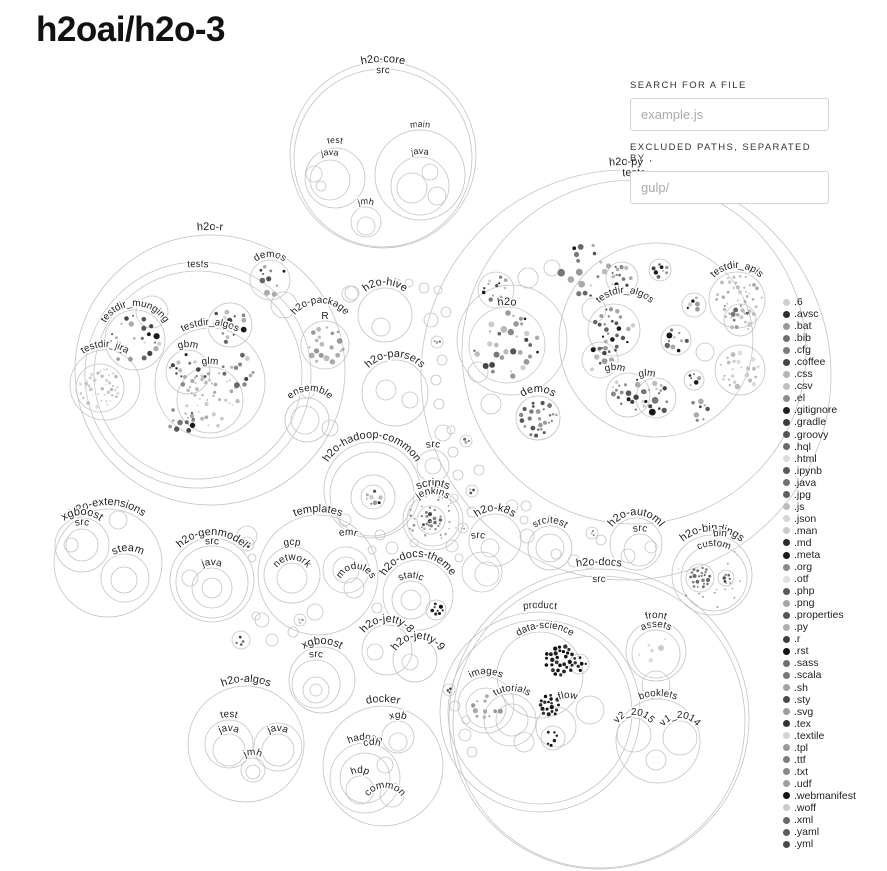 The image size is (887, 871). I want to click on folder-circle-h2o-bindings, so click(712, 575).